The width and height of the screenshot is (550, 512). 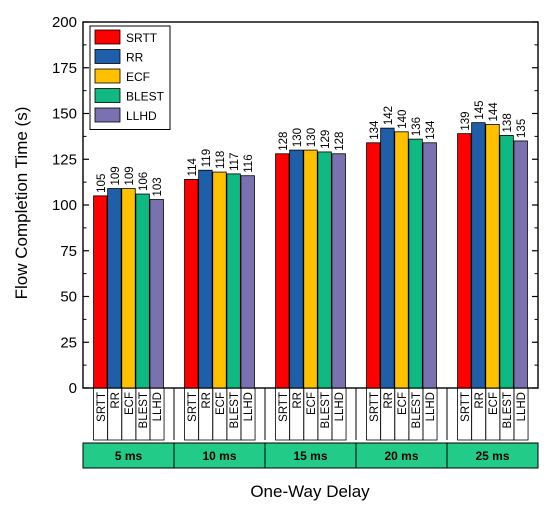 I want to click on legend-swatch-srtt, so click(x=107, y=37).